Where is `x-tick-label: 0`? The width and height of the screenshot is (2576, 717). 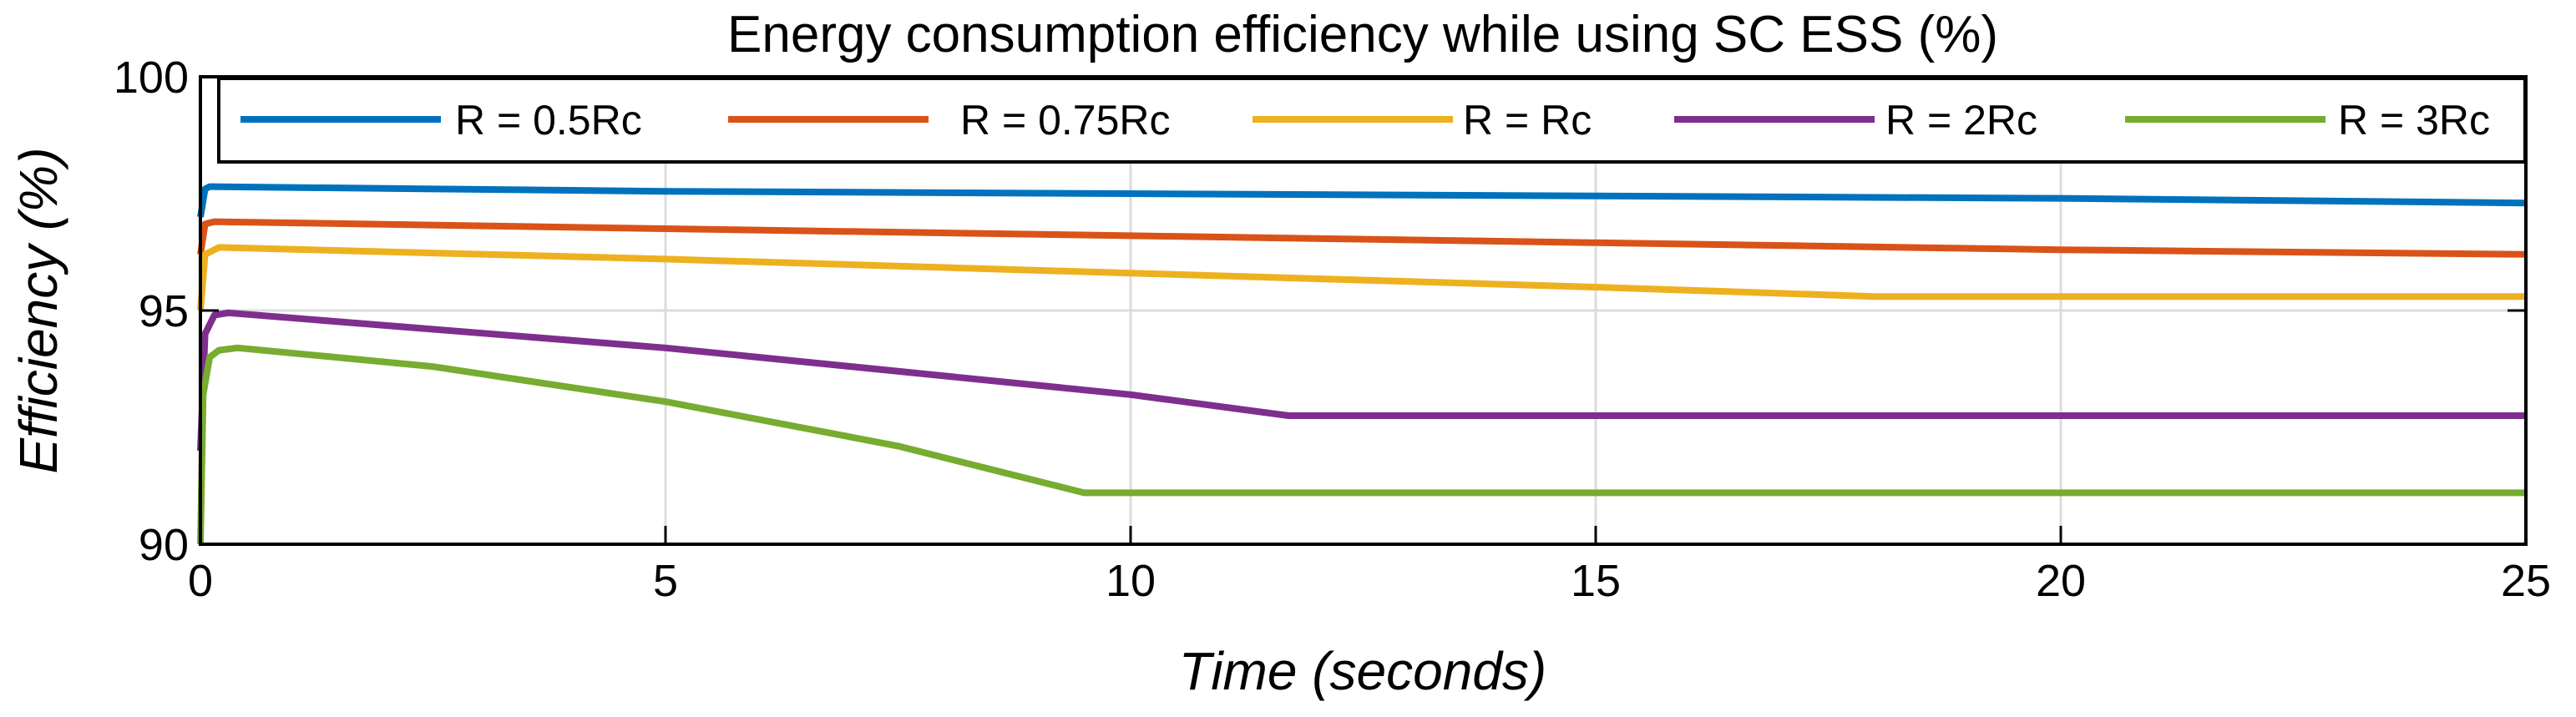
x-tick-label: 0 is located at coordinates (200, 581).